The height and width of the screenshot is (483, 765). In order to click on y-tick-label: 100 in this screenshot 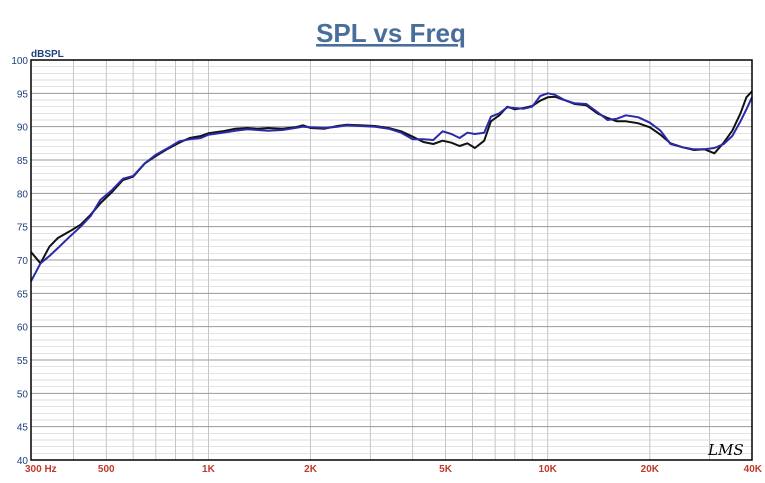, I will do `click(19, 61)`.